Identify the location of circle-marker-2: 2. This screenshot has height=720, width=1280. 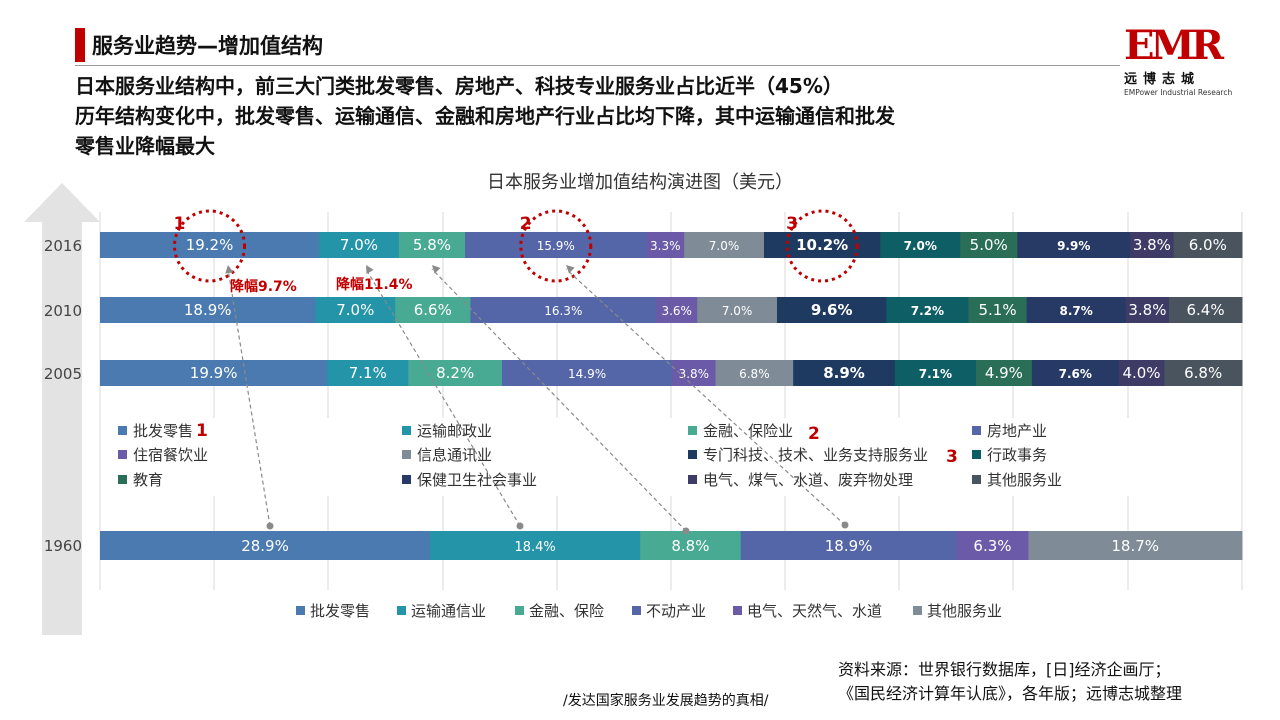
(526, 224).